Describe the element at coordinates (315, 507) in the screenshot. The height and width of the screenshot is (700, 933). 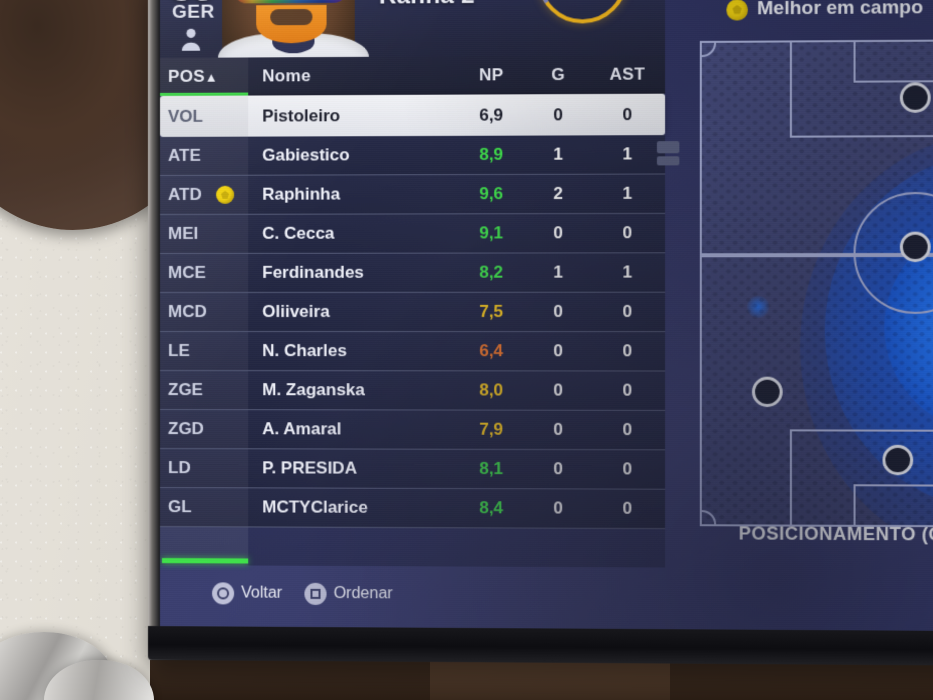
I see `cell-player-name: MCTYClarice` at that location.